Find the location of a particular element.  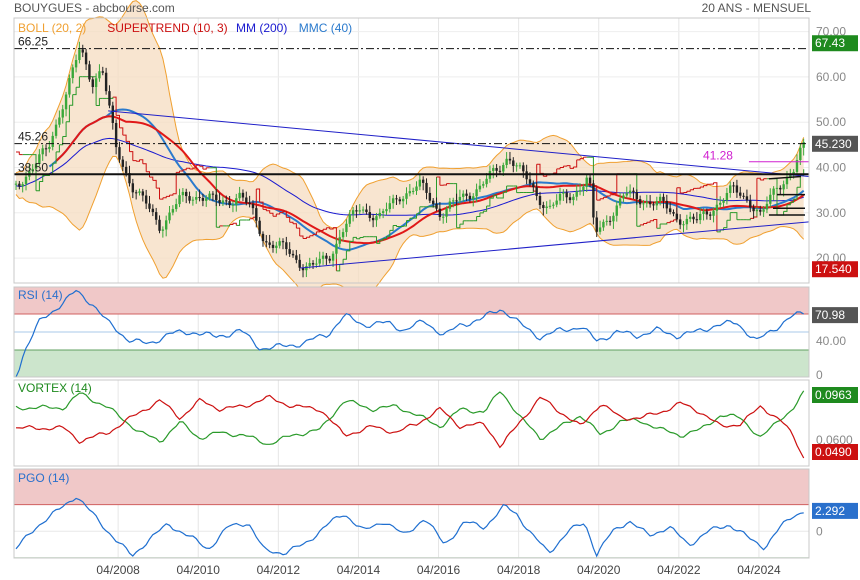

vortex-frame is located at coordinates (411, 423).